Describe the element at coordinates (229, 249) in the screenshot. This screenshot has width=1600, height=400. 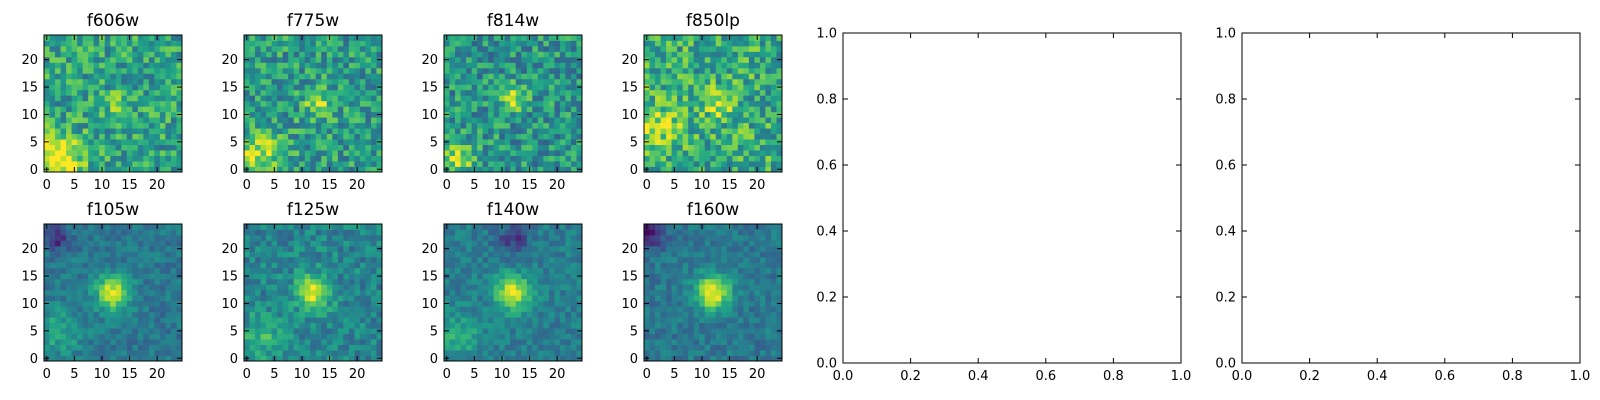
I see `y-tick-label: 20` at that location.